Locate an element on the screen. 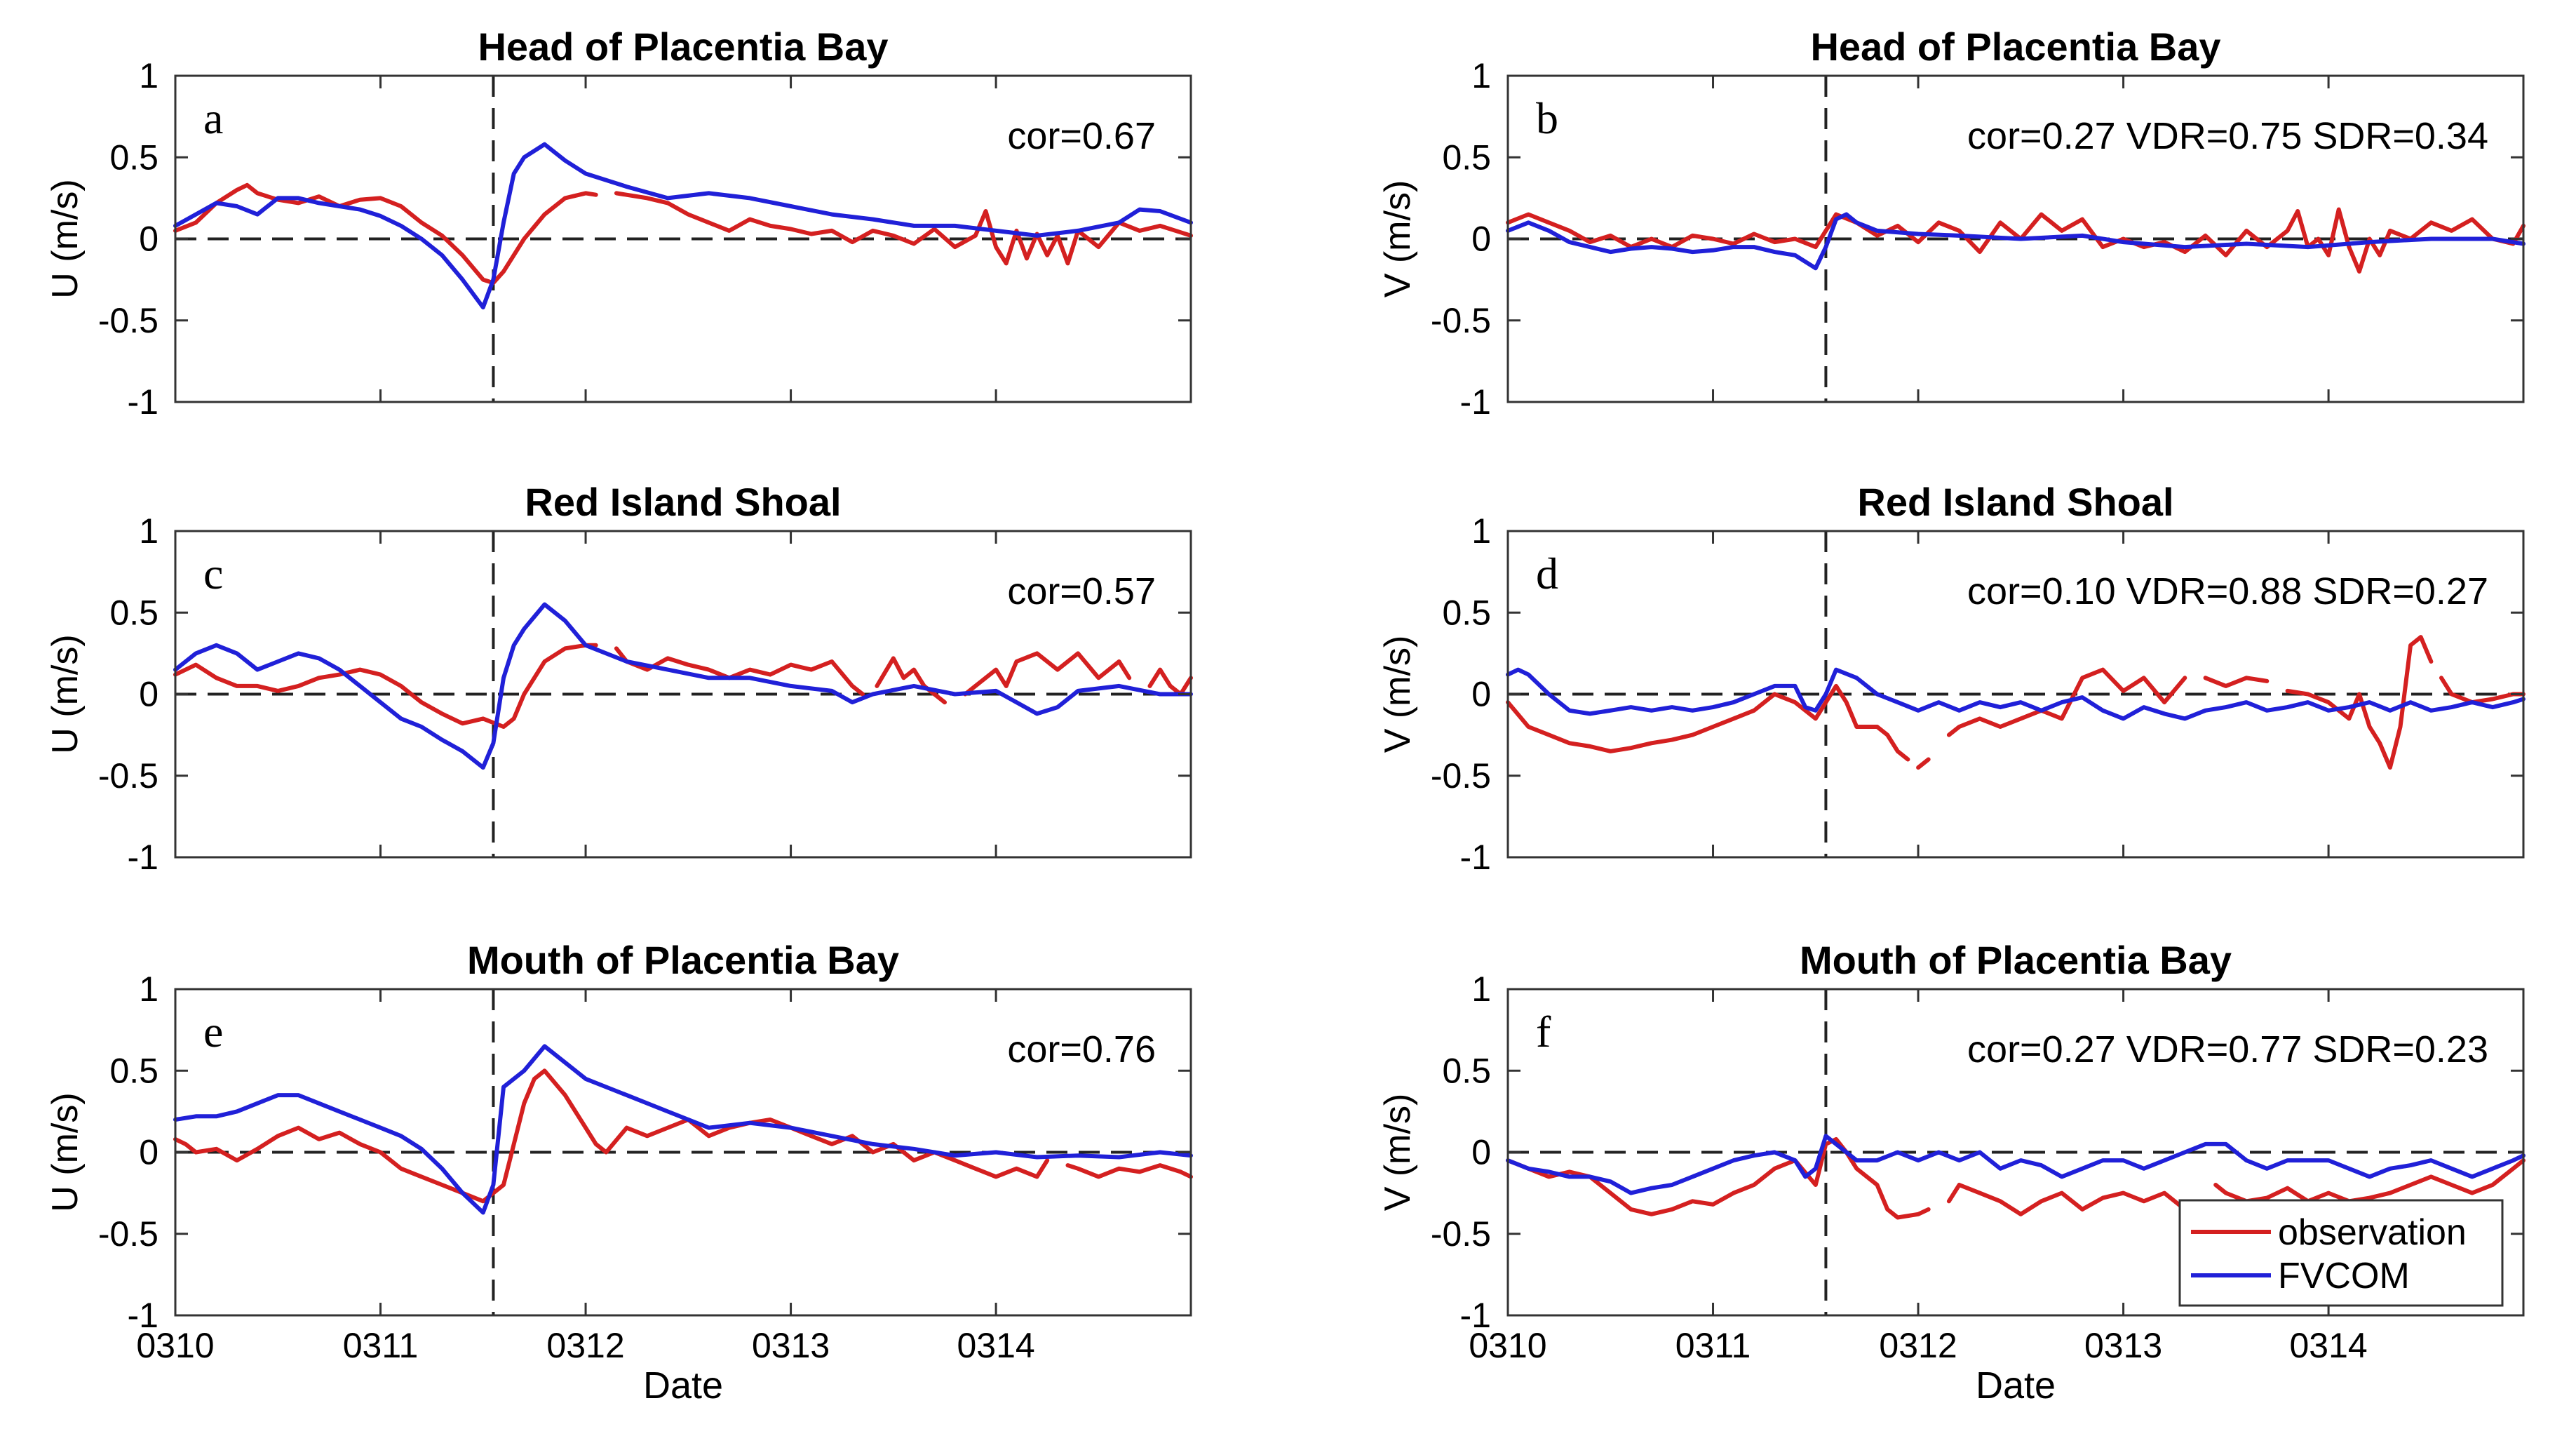 The image size is (2576, 1429). legend-label: observation is located at coordinates (2372, 1232).